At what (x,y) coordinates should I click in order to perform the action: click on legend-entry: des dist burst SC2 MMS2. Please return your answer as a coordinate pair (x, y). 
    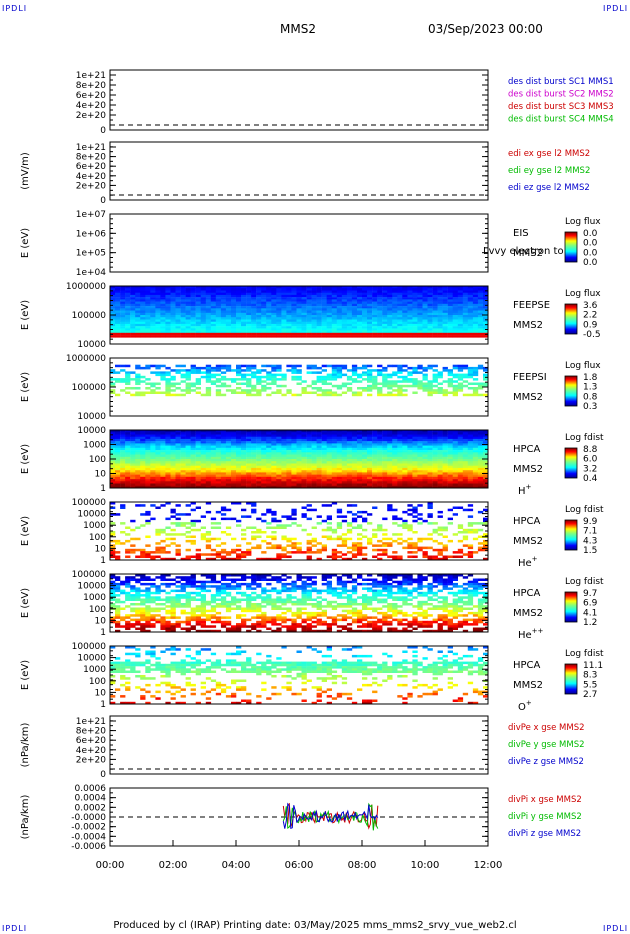
    Looking at the image, I should click on (561, 95).